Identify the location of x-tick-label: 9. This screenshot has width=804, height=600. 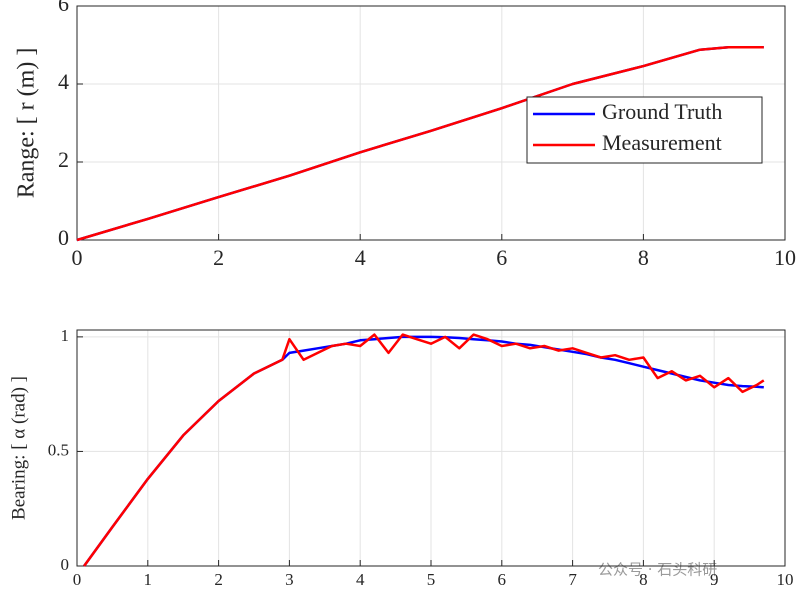
(714, 579).